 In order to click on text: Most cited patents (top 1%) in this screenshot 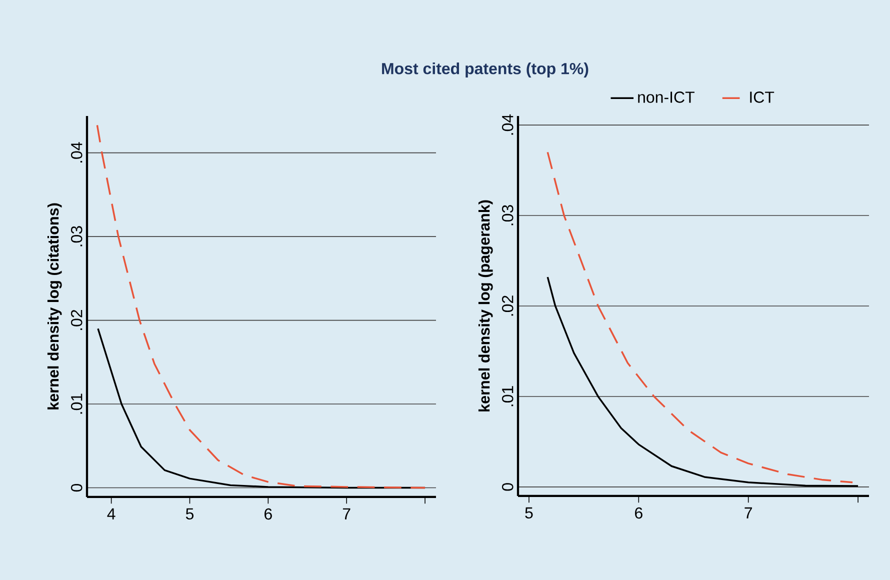, I will do `click(485, 70)`.